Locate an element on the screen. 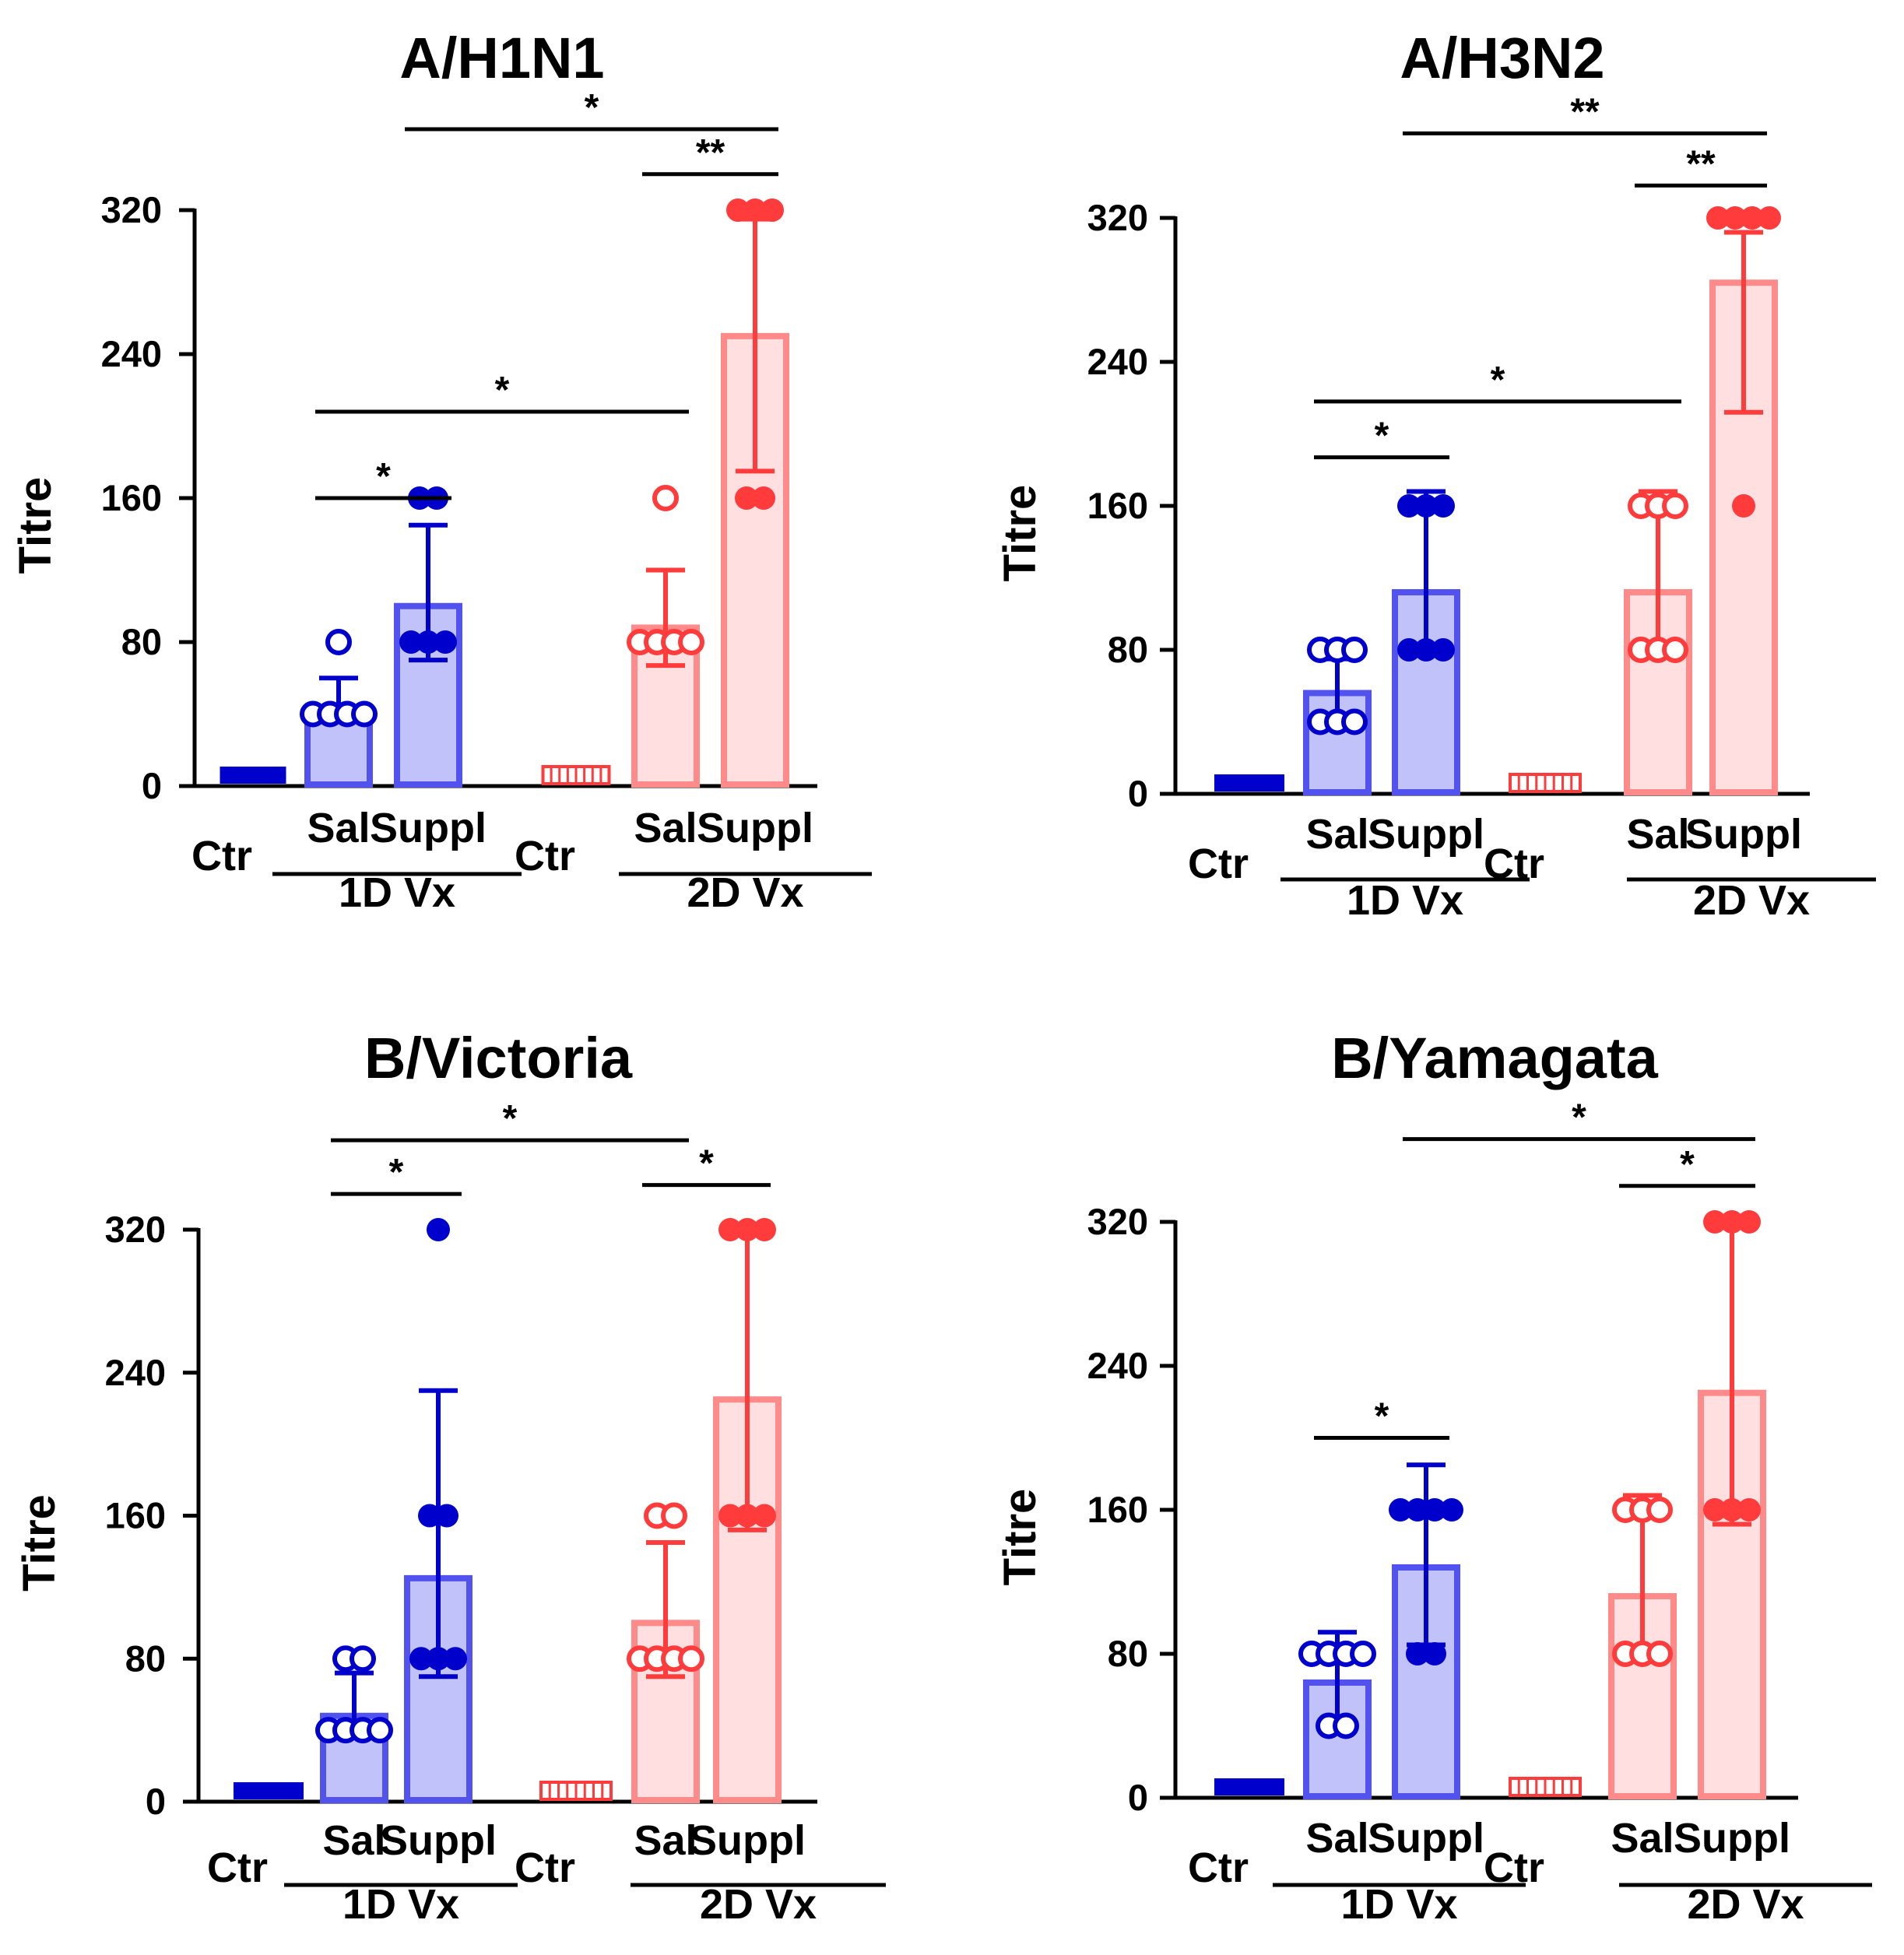 The image size is (1904, 1955). chart-title: B/Victoria is located at coordinates (499, 1058).